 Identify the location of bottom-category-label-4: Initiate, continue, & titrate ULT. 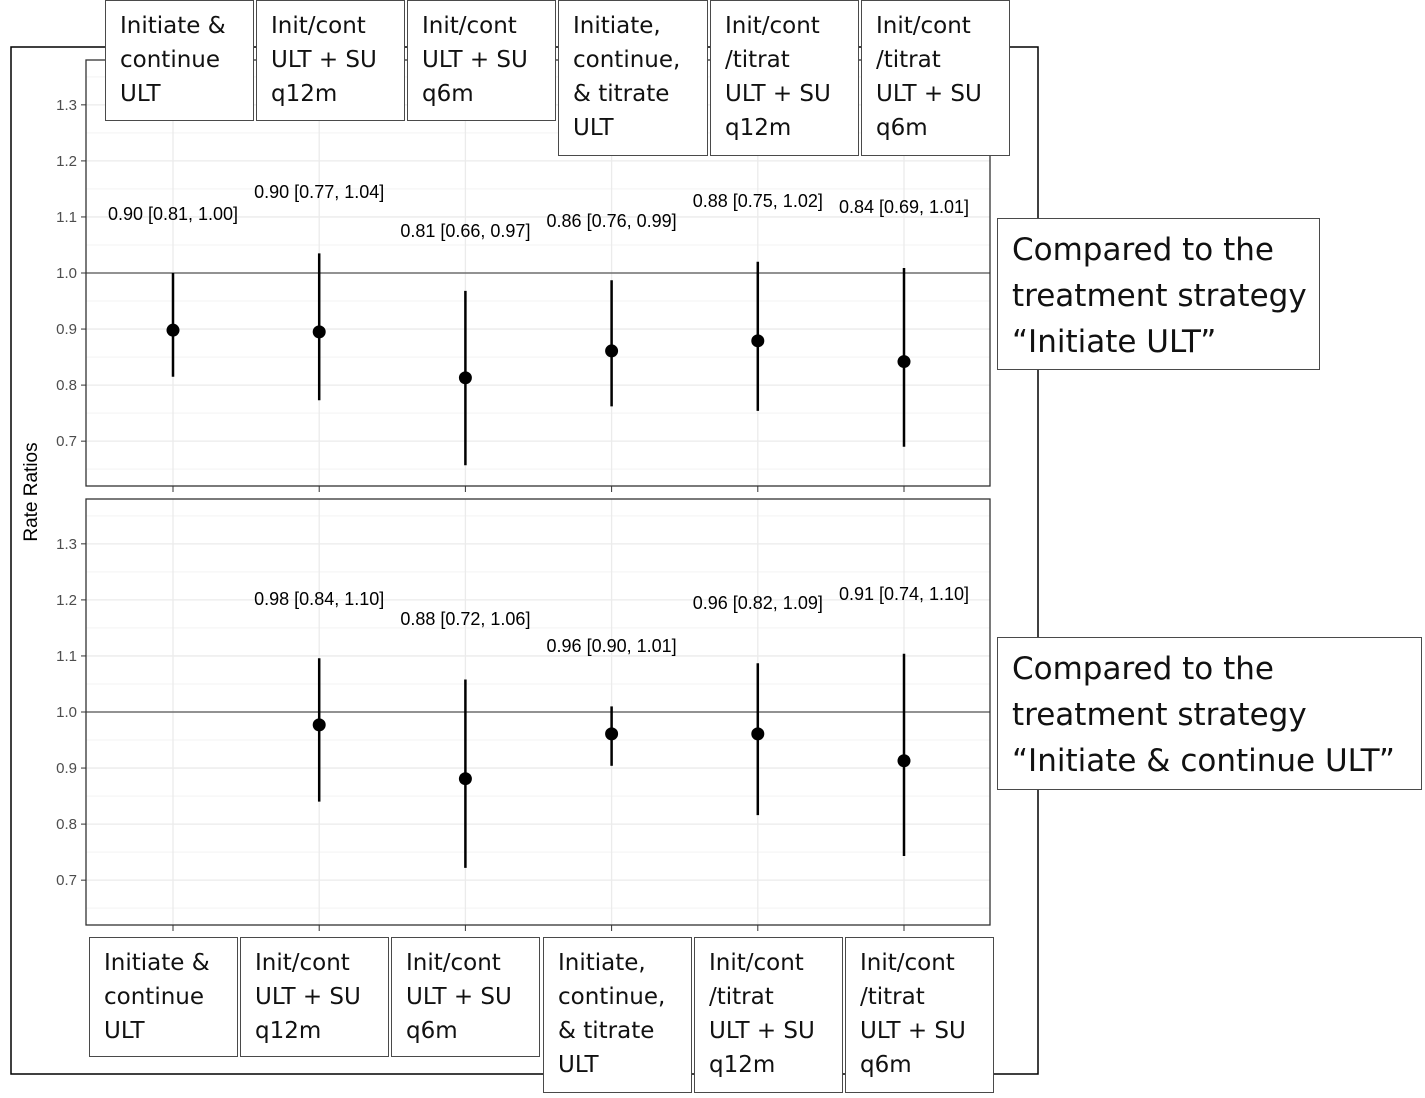
(617, 1015).